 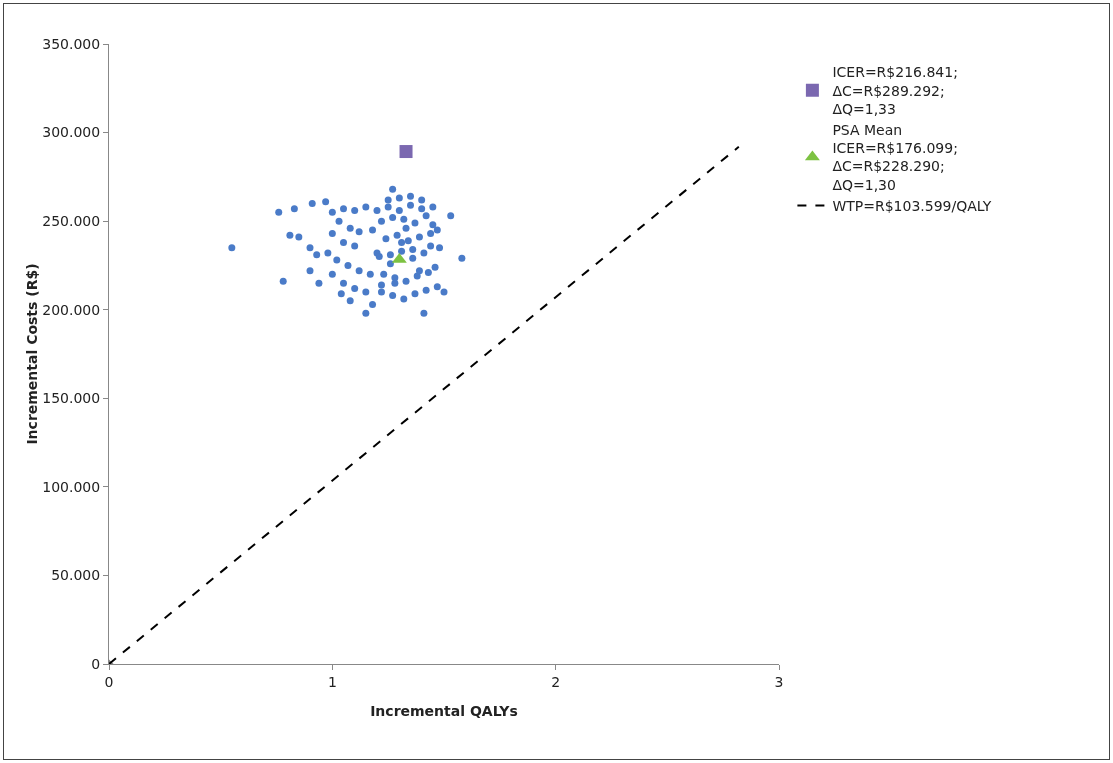 I want to click on point, so click(x=406, y=152).